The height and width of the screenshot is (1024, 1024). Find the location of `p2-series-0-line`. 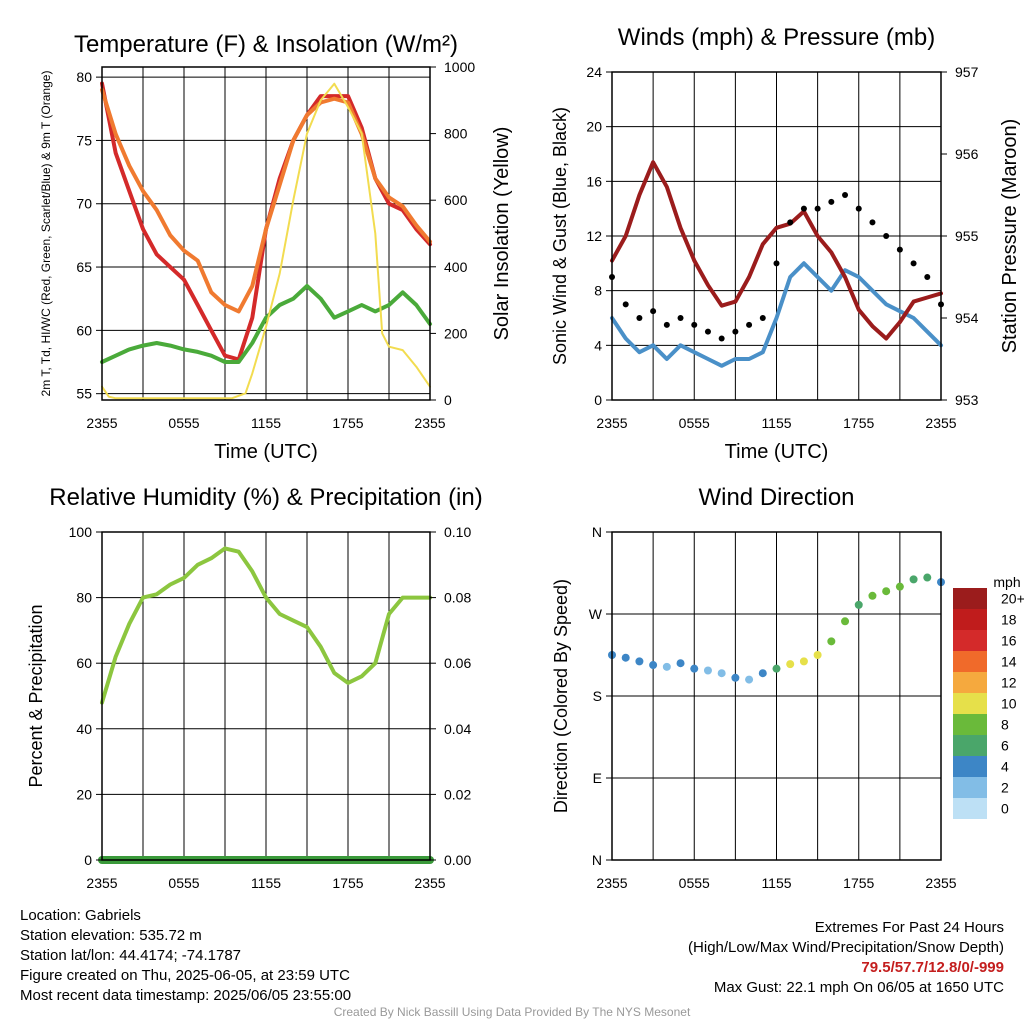

p2-series-0-line is located at coordinates (776, 314).